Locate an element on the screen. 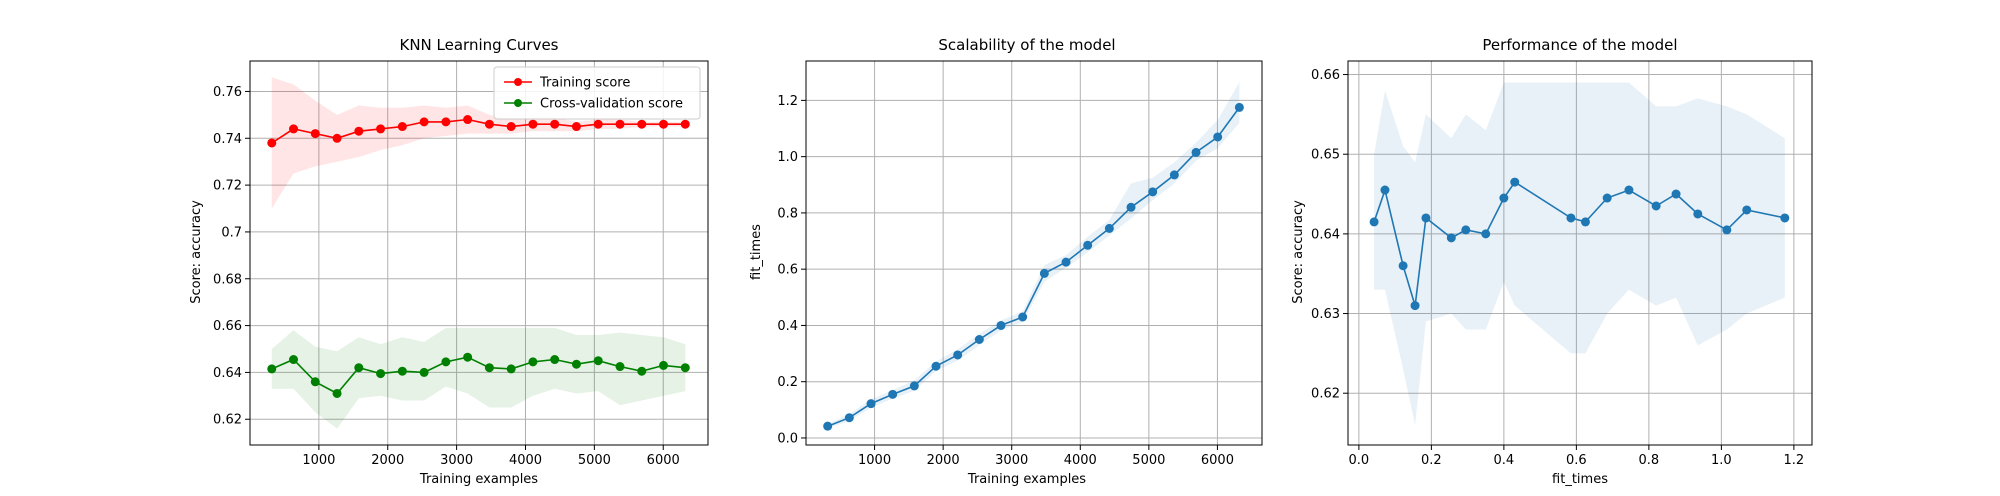  y-tick-label: 1.0 is located at coordinates (787, 157).